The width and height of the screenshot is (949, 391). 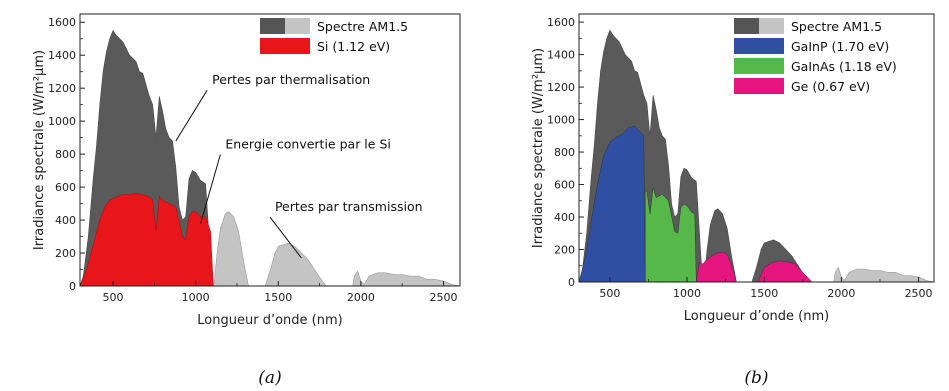 I want to click on legend-entry: GaInP (1.70 eV), so click(x=811, y=46).